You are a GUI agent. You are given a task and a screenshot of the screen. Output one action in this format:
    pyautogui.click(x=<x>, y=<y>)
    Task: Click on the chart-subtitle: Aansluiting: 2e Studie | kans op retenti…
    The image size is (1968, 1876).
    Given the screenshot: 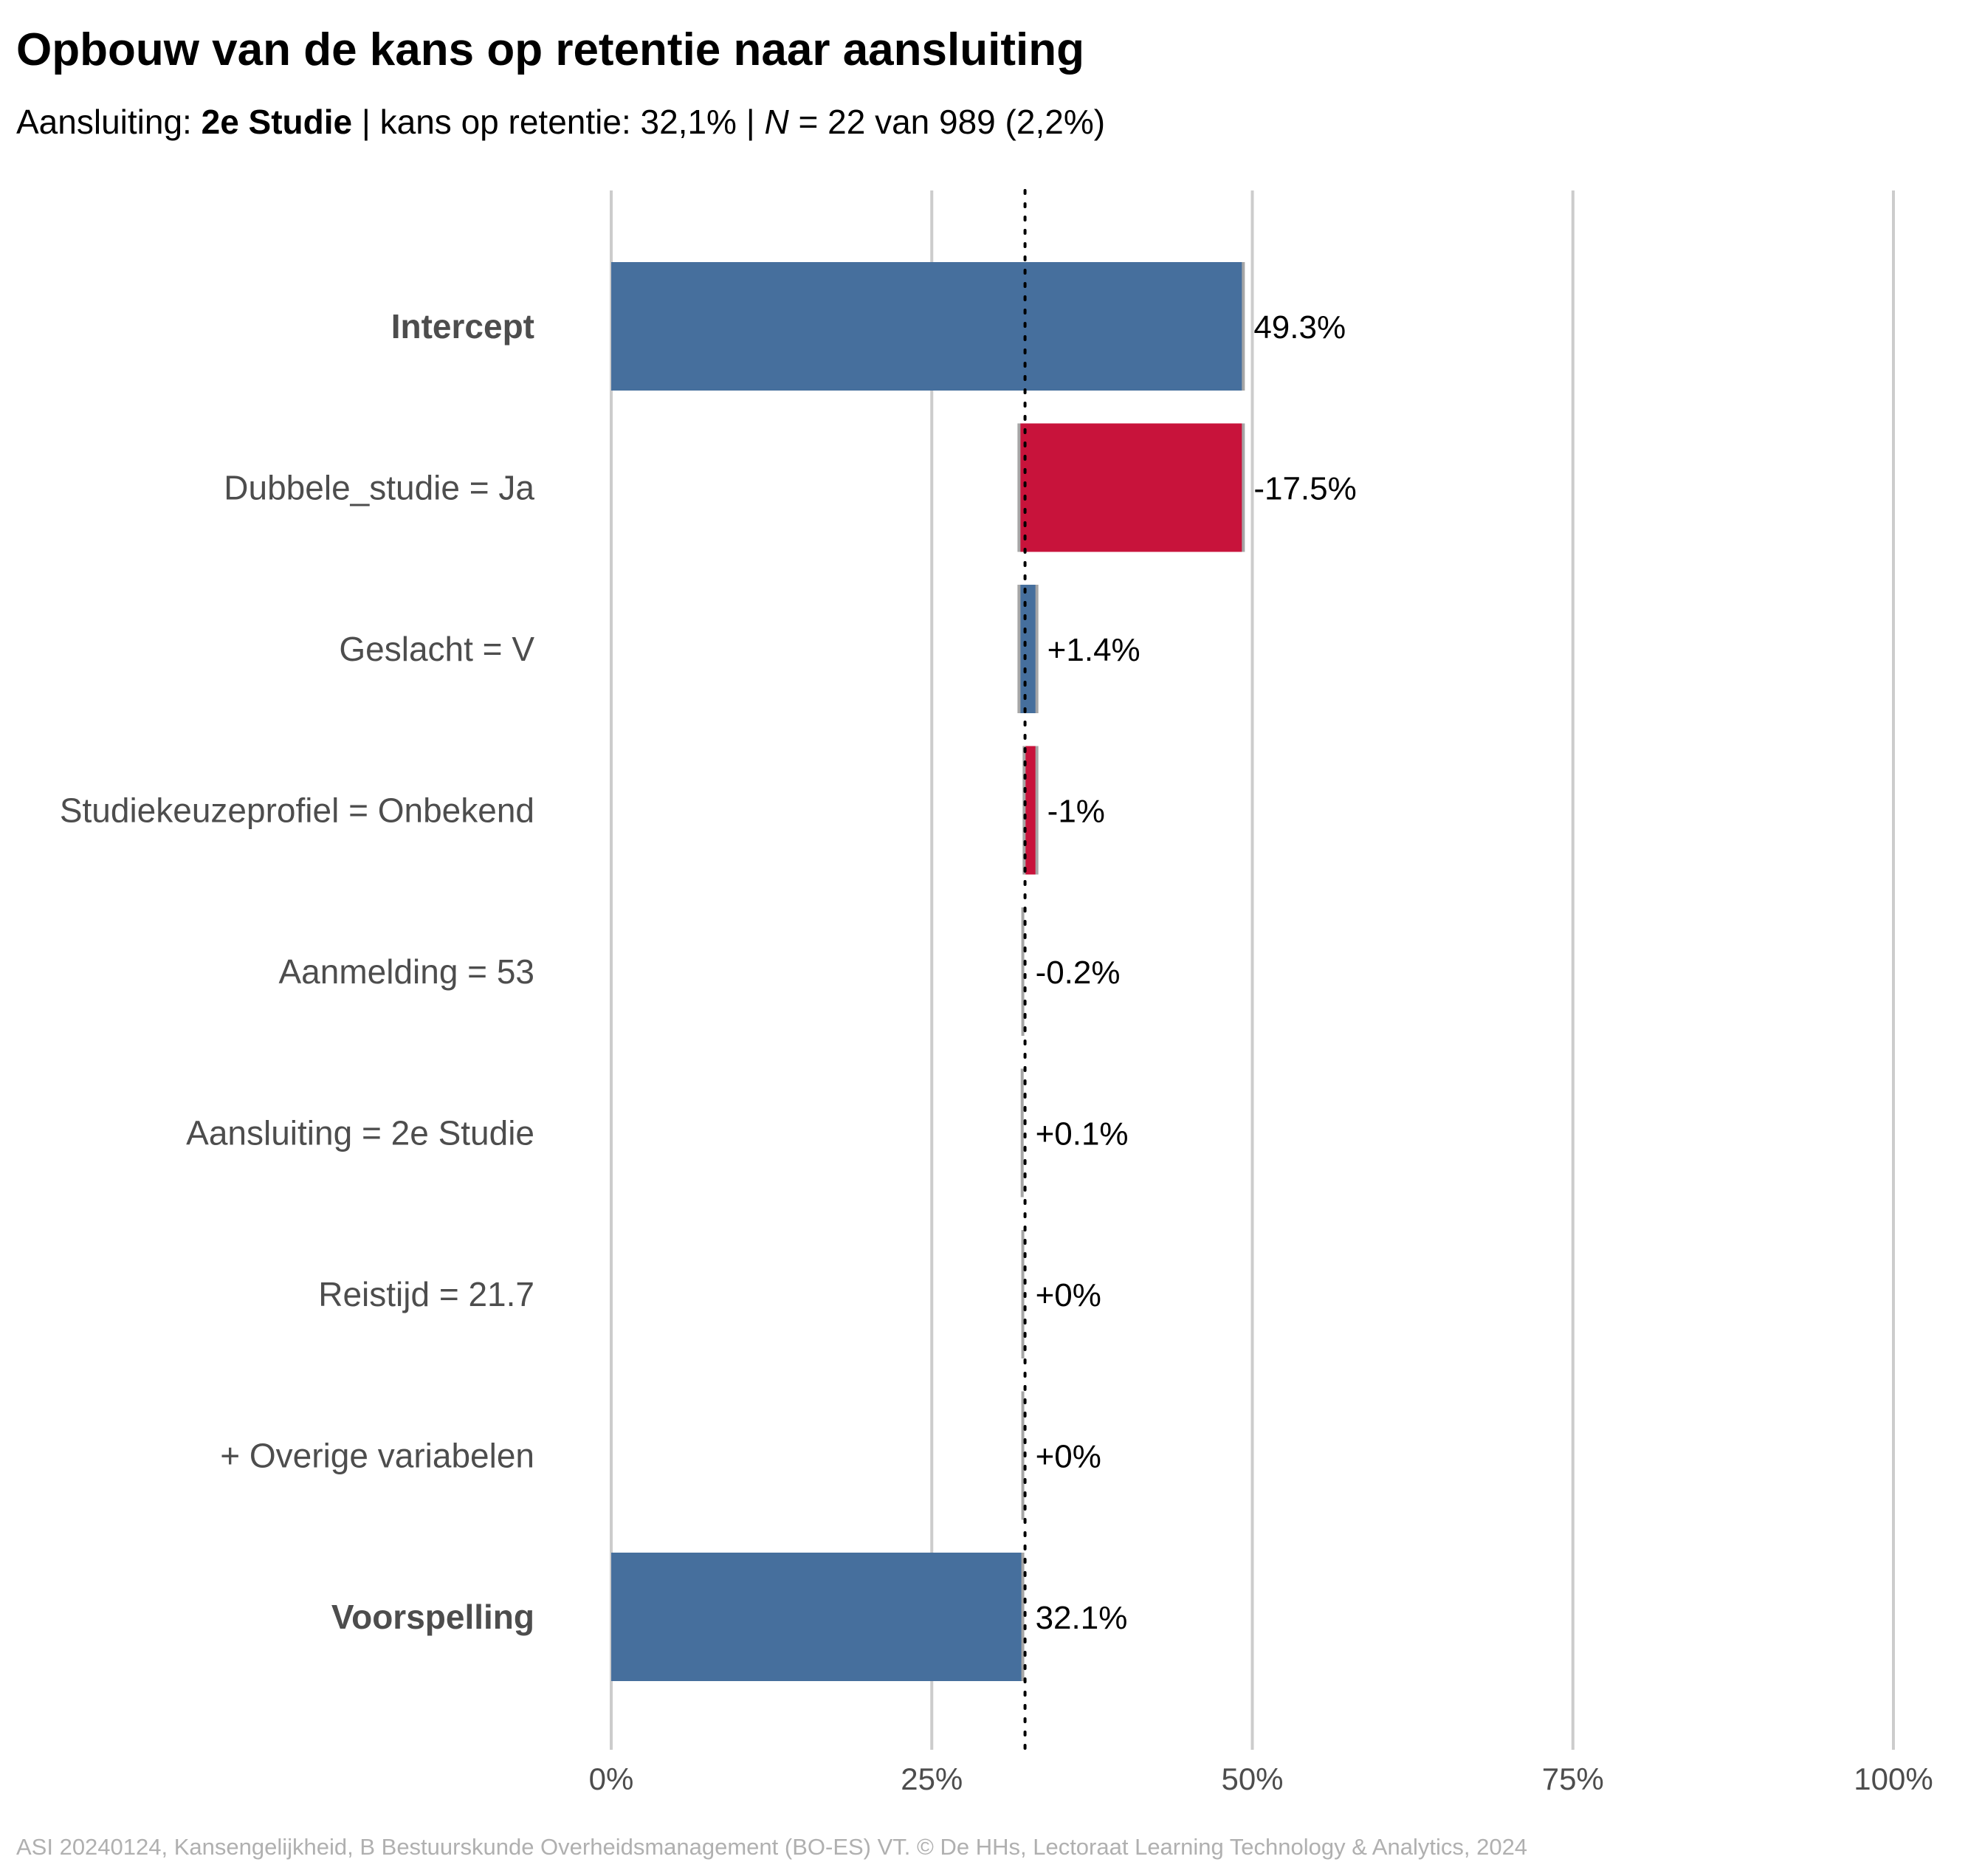 What is the action you would take?
    pyautogui.click(x=560, y=122)
    